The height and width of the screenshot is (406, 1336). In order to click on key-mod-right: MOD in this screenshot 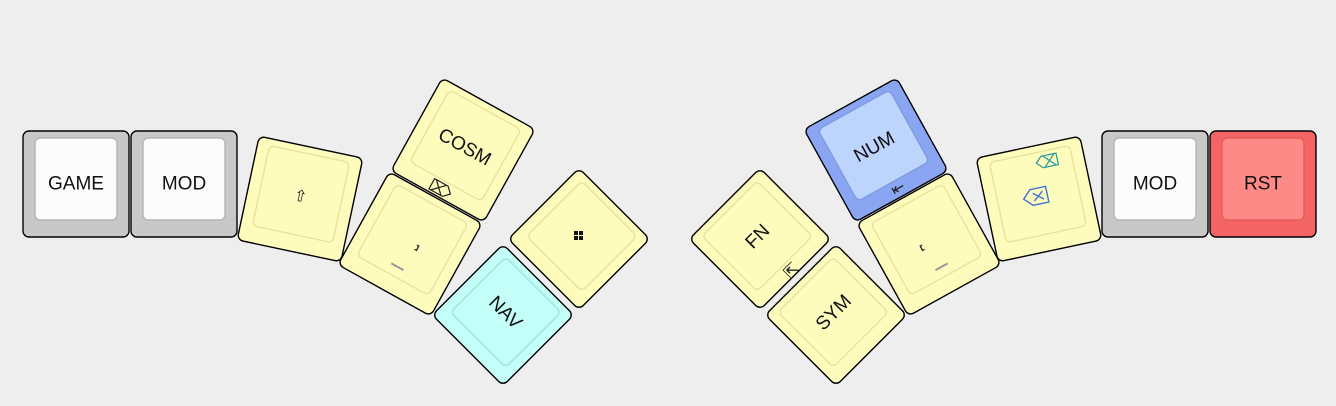, I will do `click(1155, 184)`.